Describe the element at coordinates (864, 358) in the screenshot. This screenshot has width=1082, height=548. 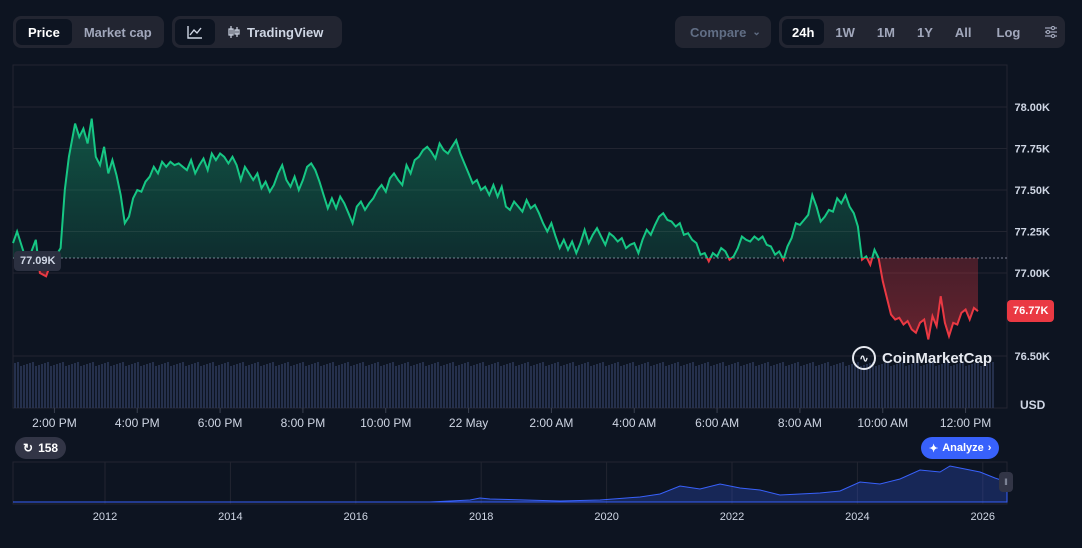
I see `coinmarketcap-logo-icon: ∿` at that location.